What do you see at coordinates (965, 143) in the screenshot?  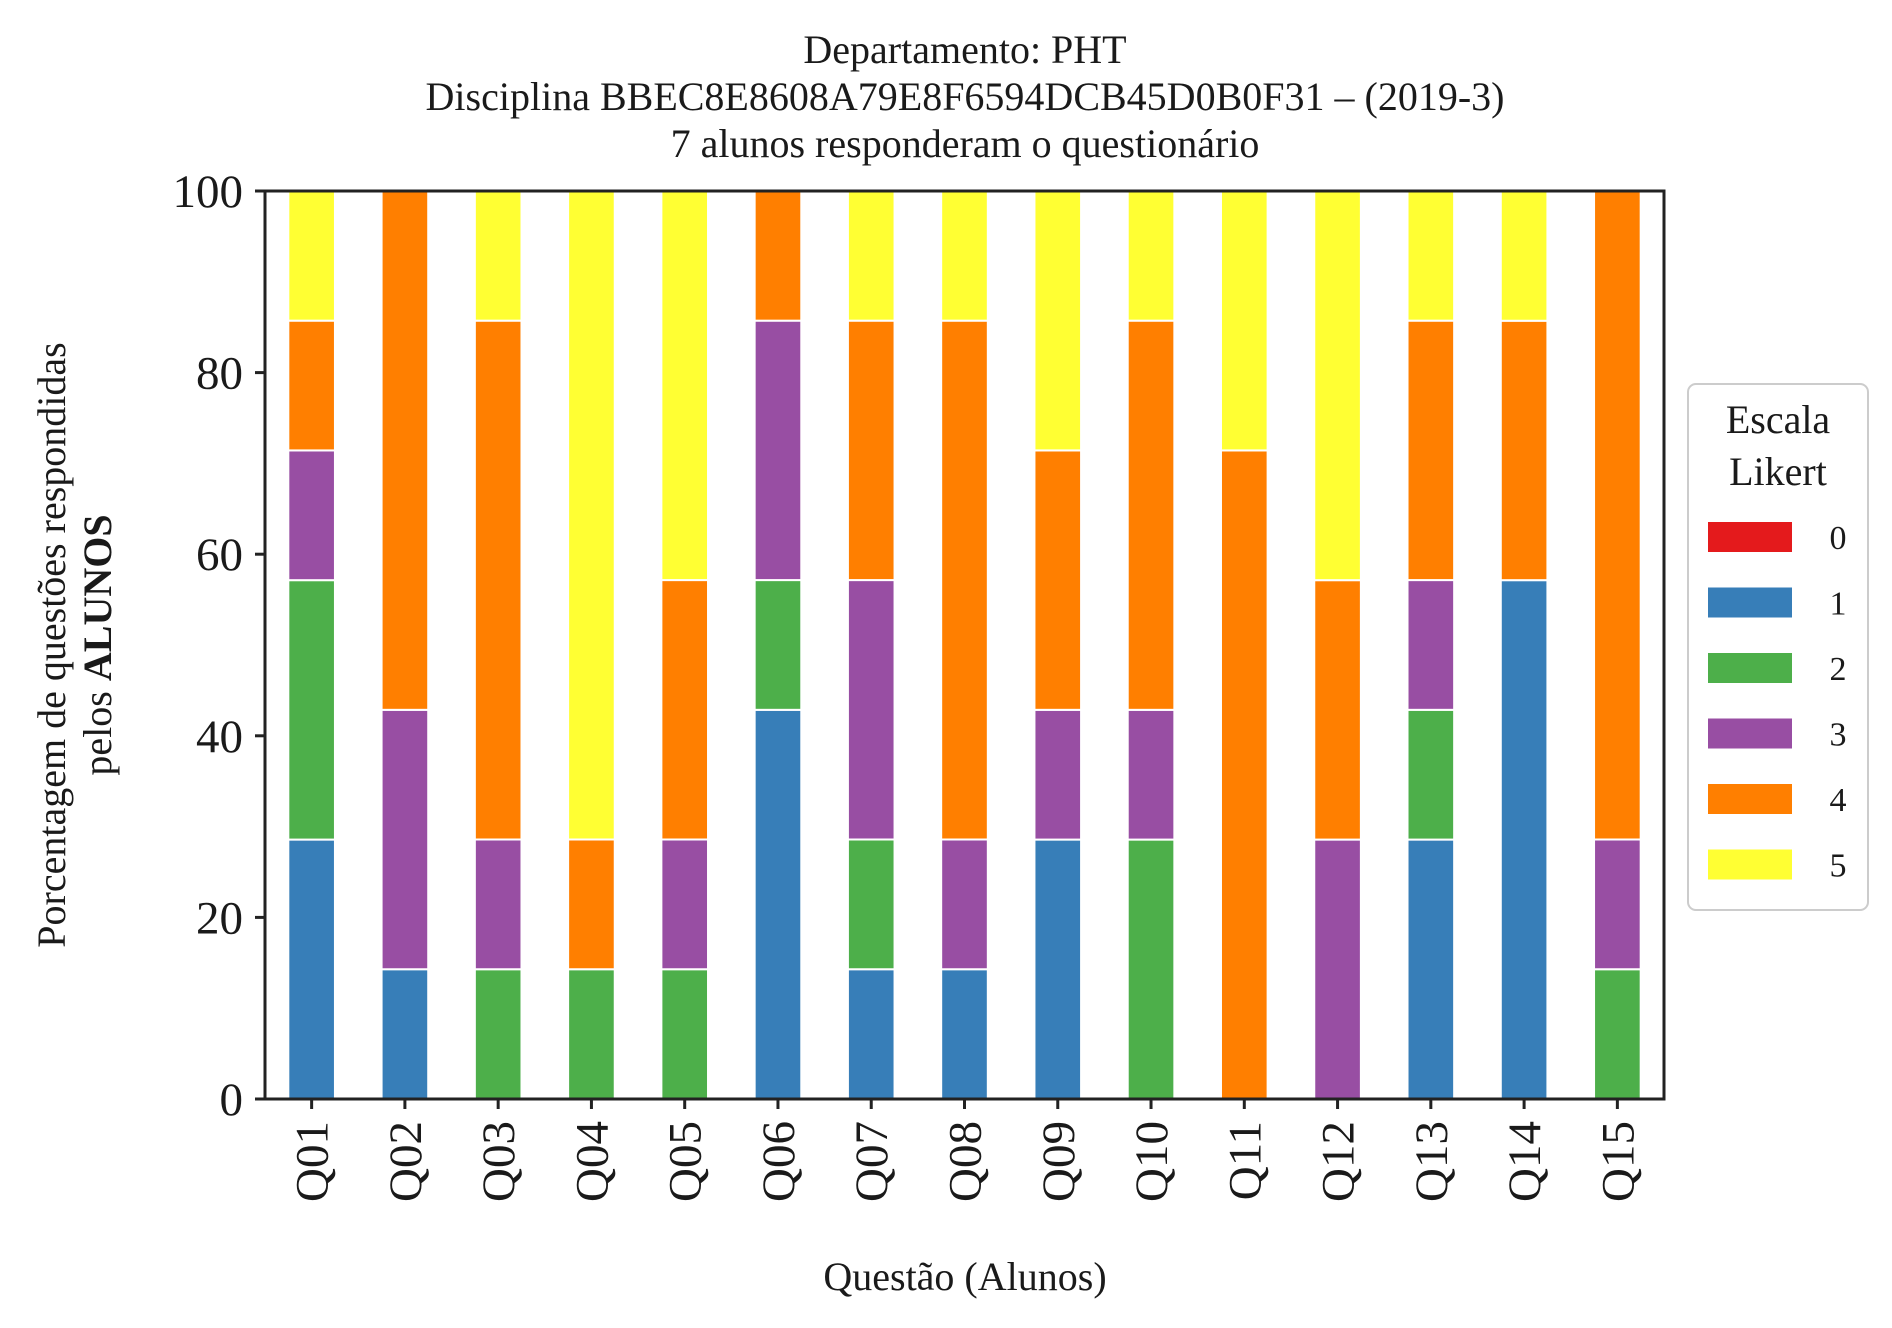 I see `title-line-3: 7 alunos responderam o questionário` at bounding box center [965, 143].